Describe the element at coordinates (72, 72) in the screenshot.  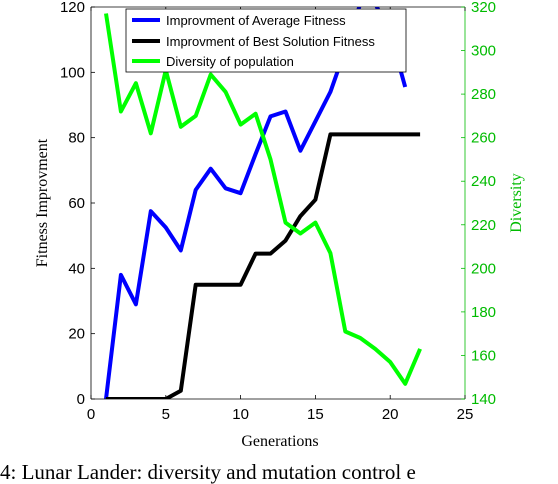
I see `y-left-tick-label: 100` at that location.